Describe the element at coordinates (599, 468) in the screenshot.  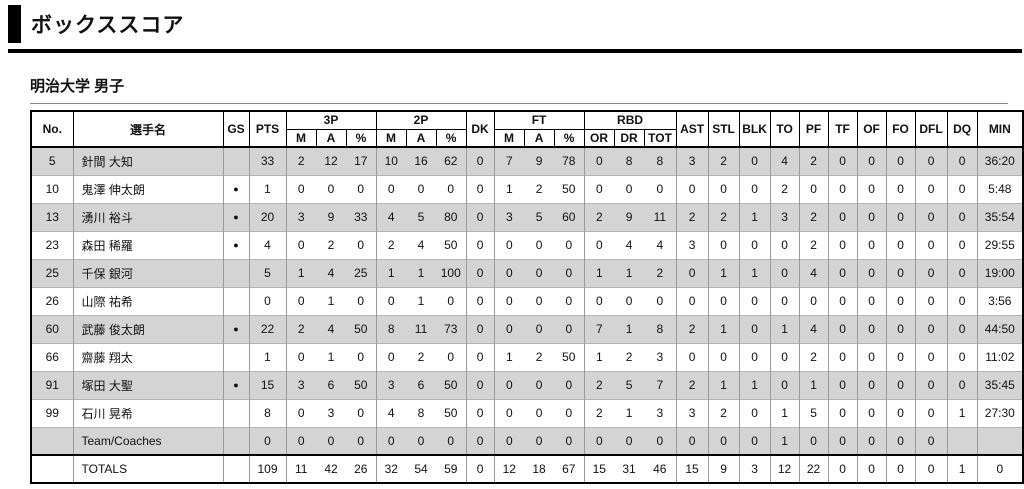
I see `stat-cell: 15` at that location.